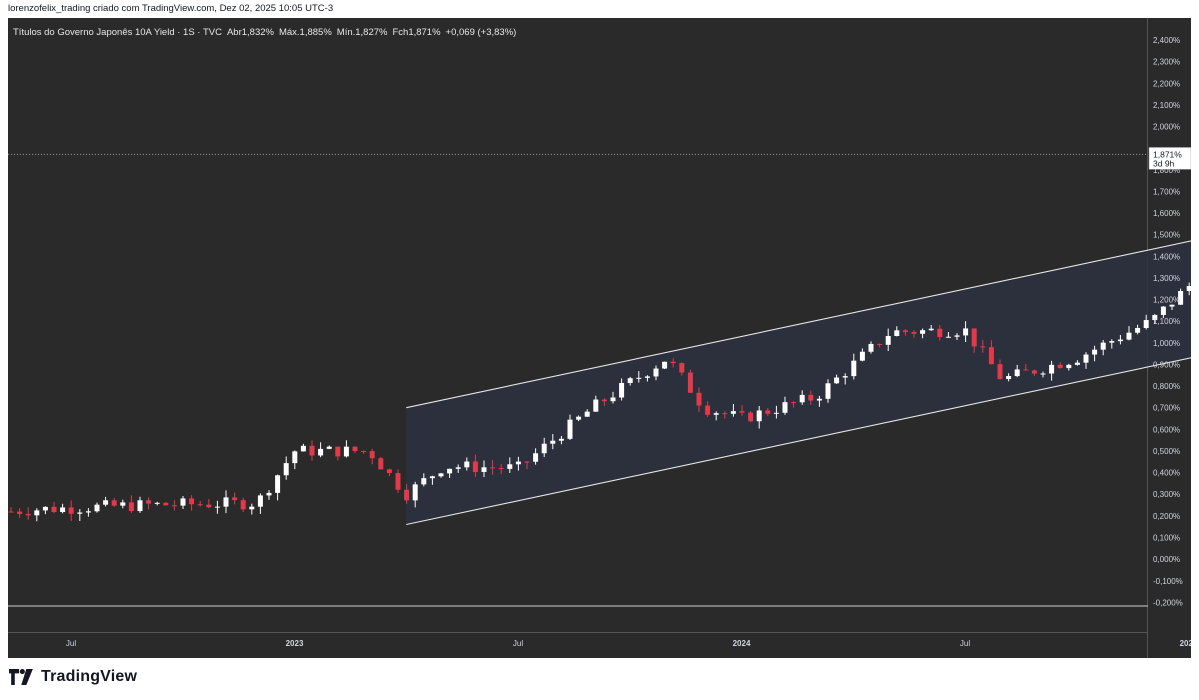 The width and height of the screenshot is (1199, 700). I want to click on last-price-badge: 1,871% 3d 9h, so click(1170, 158).